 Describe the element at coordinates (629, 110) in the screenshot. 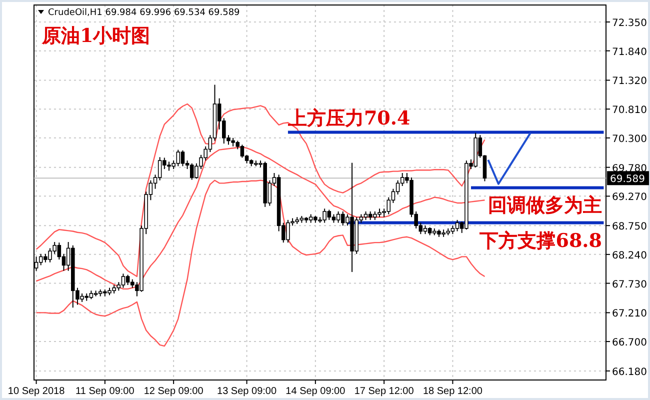

I see `y-tick-label: 70.810` at that location.